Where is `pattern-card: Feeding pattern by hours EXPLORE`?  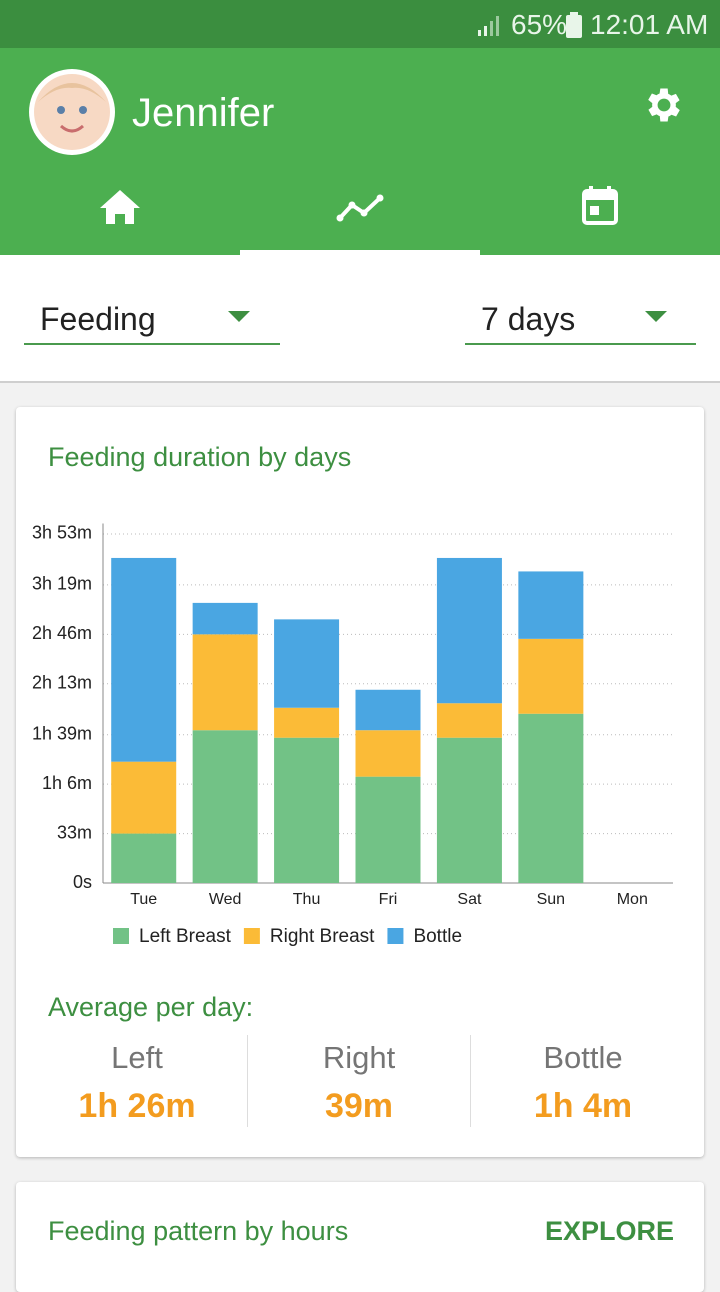 pattern-card: Feeding pattern by hours EXPLORE is located at coordinates (360, 1237).